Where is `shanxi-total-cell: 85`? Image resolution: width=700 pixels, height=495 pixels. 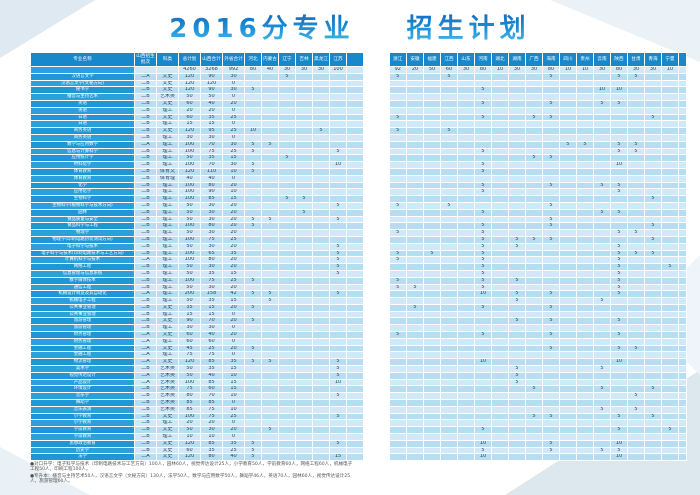
shanxi-total-cell: 85 is located at coordinates (211, 362).